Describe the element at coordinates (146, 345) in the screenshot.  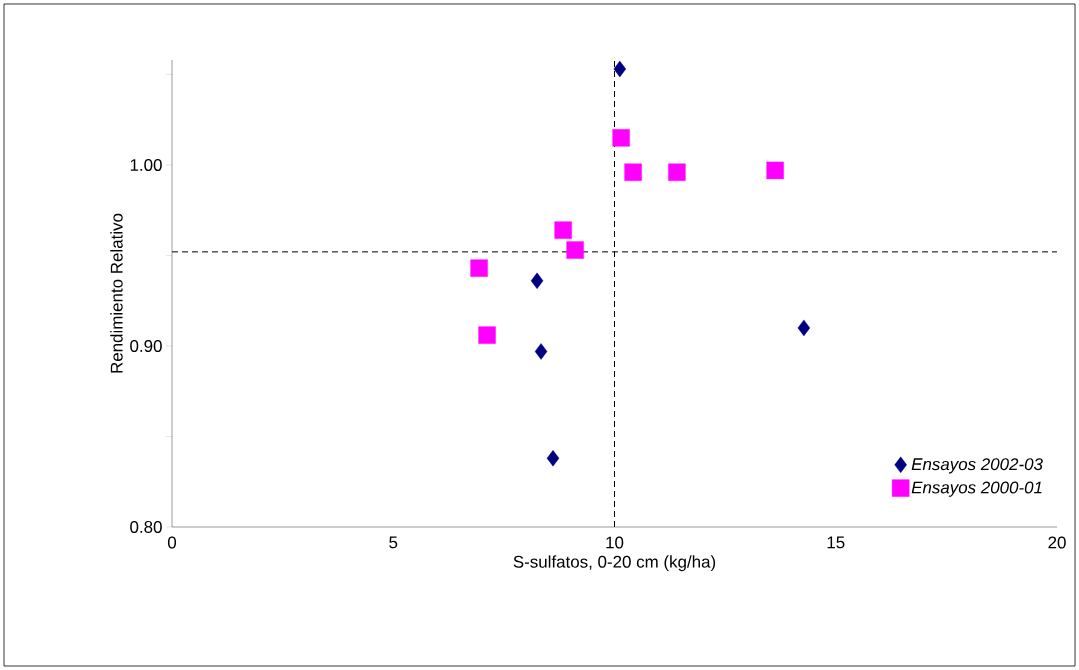
I see `y-tick-label: 0.90` at that location.